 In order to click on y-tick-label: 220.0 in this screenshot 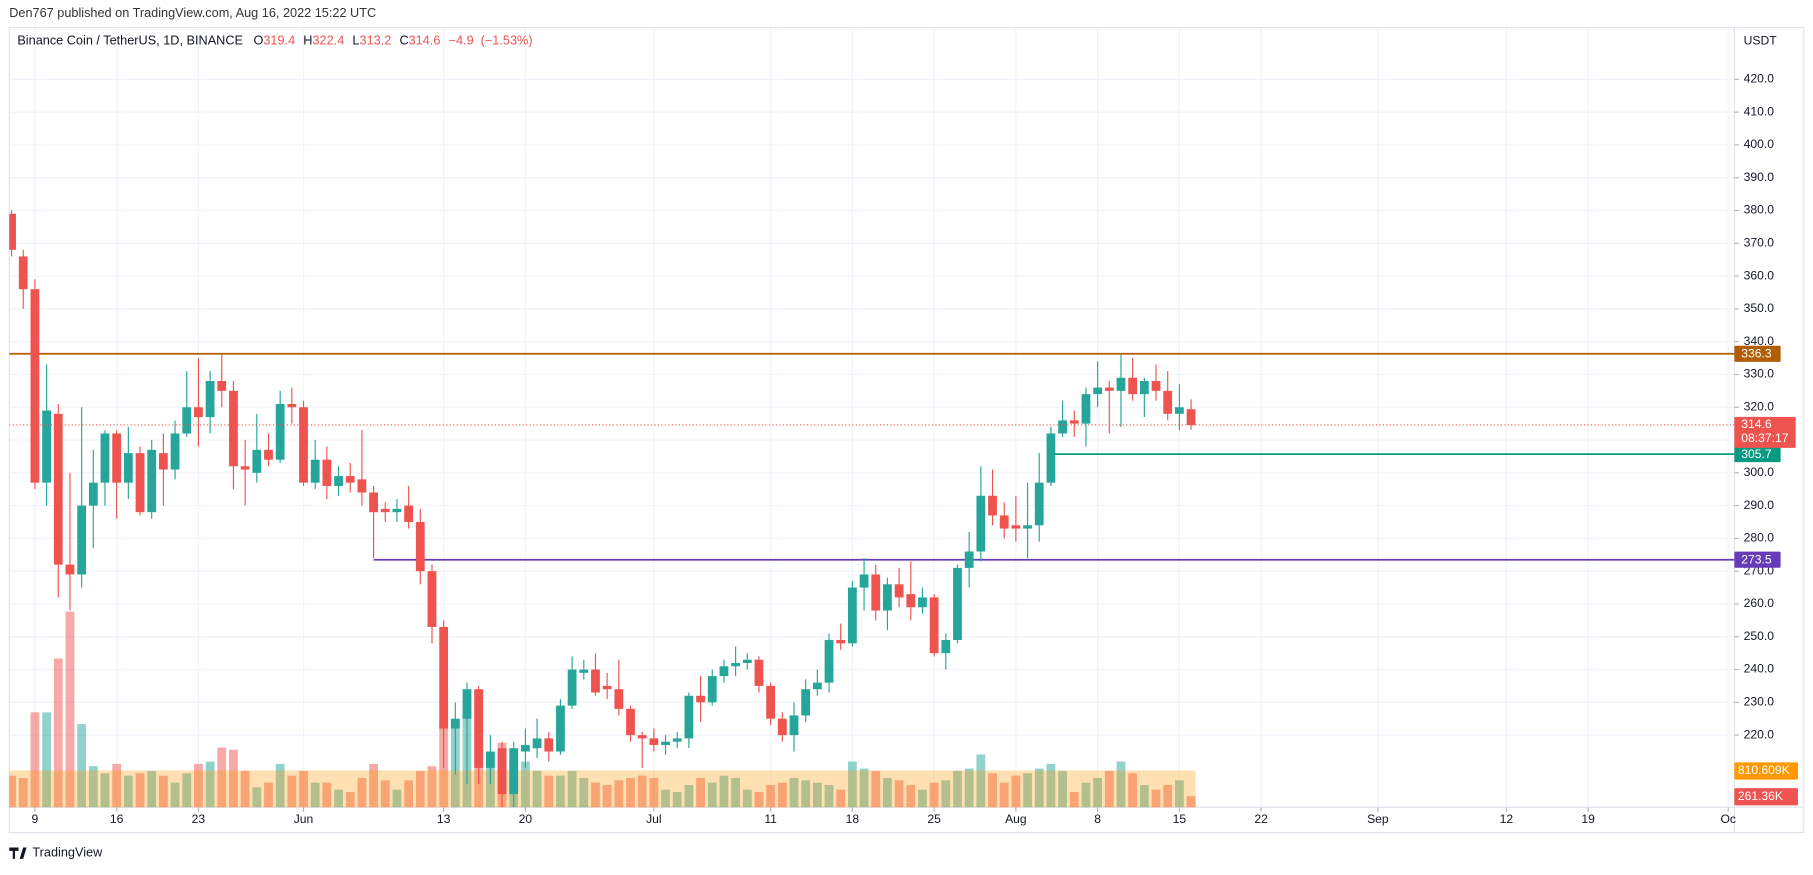, I will do `click(1759, 734)`.